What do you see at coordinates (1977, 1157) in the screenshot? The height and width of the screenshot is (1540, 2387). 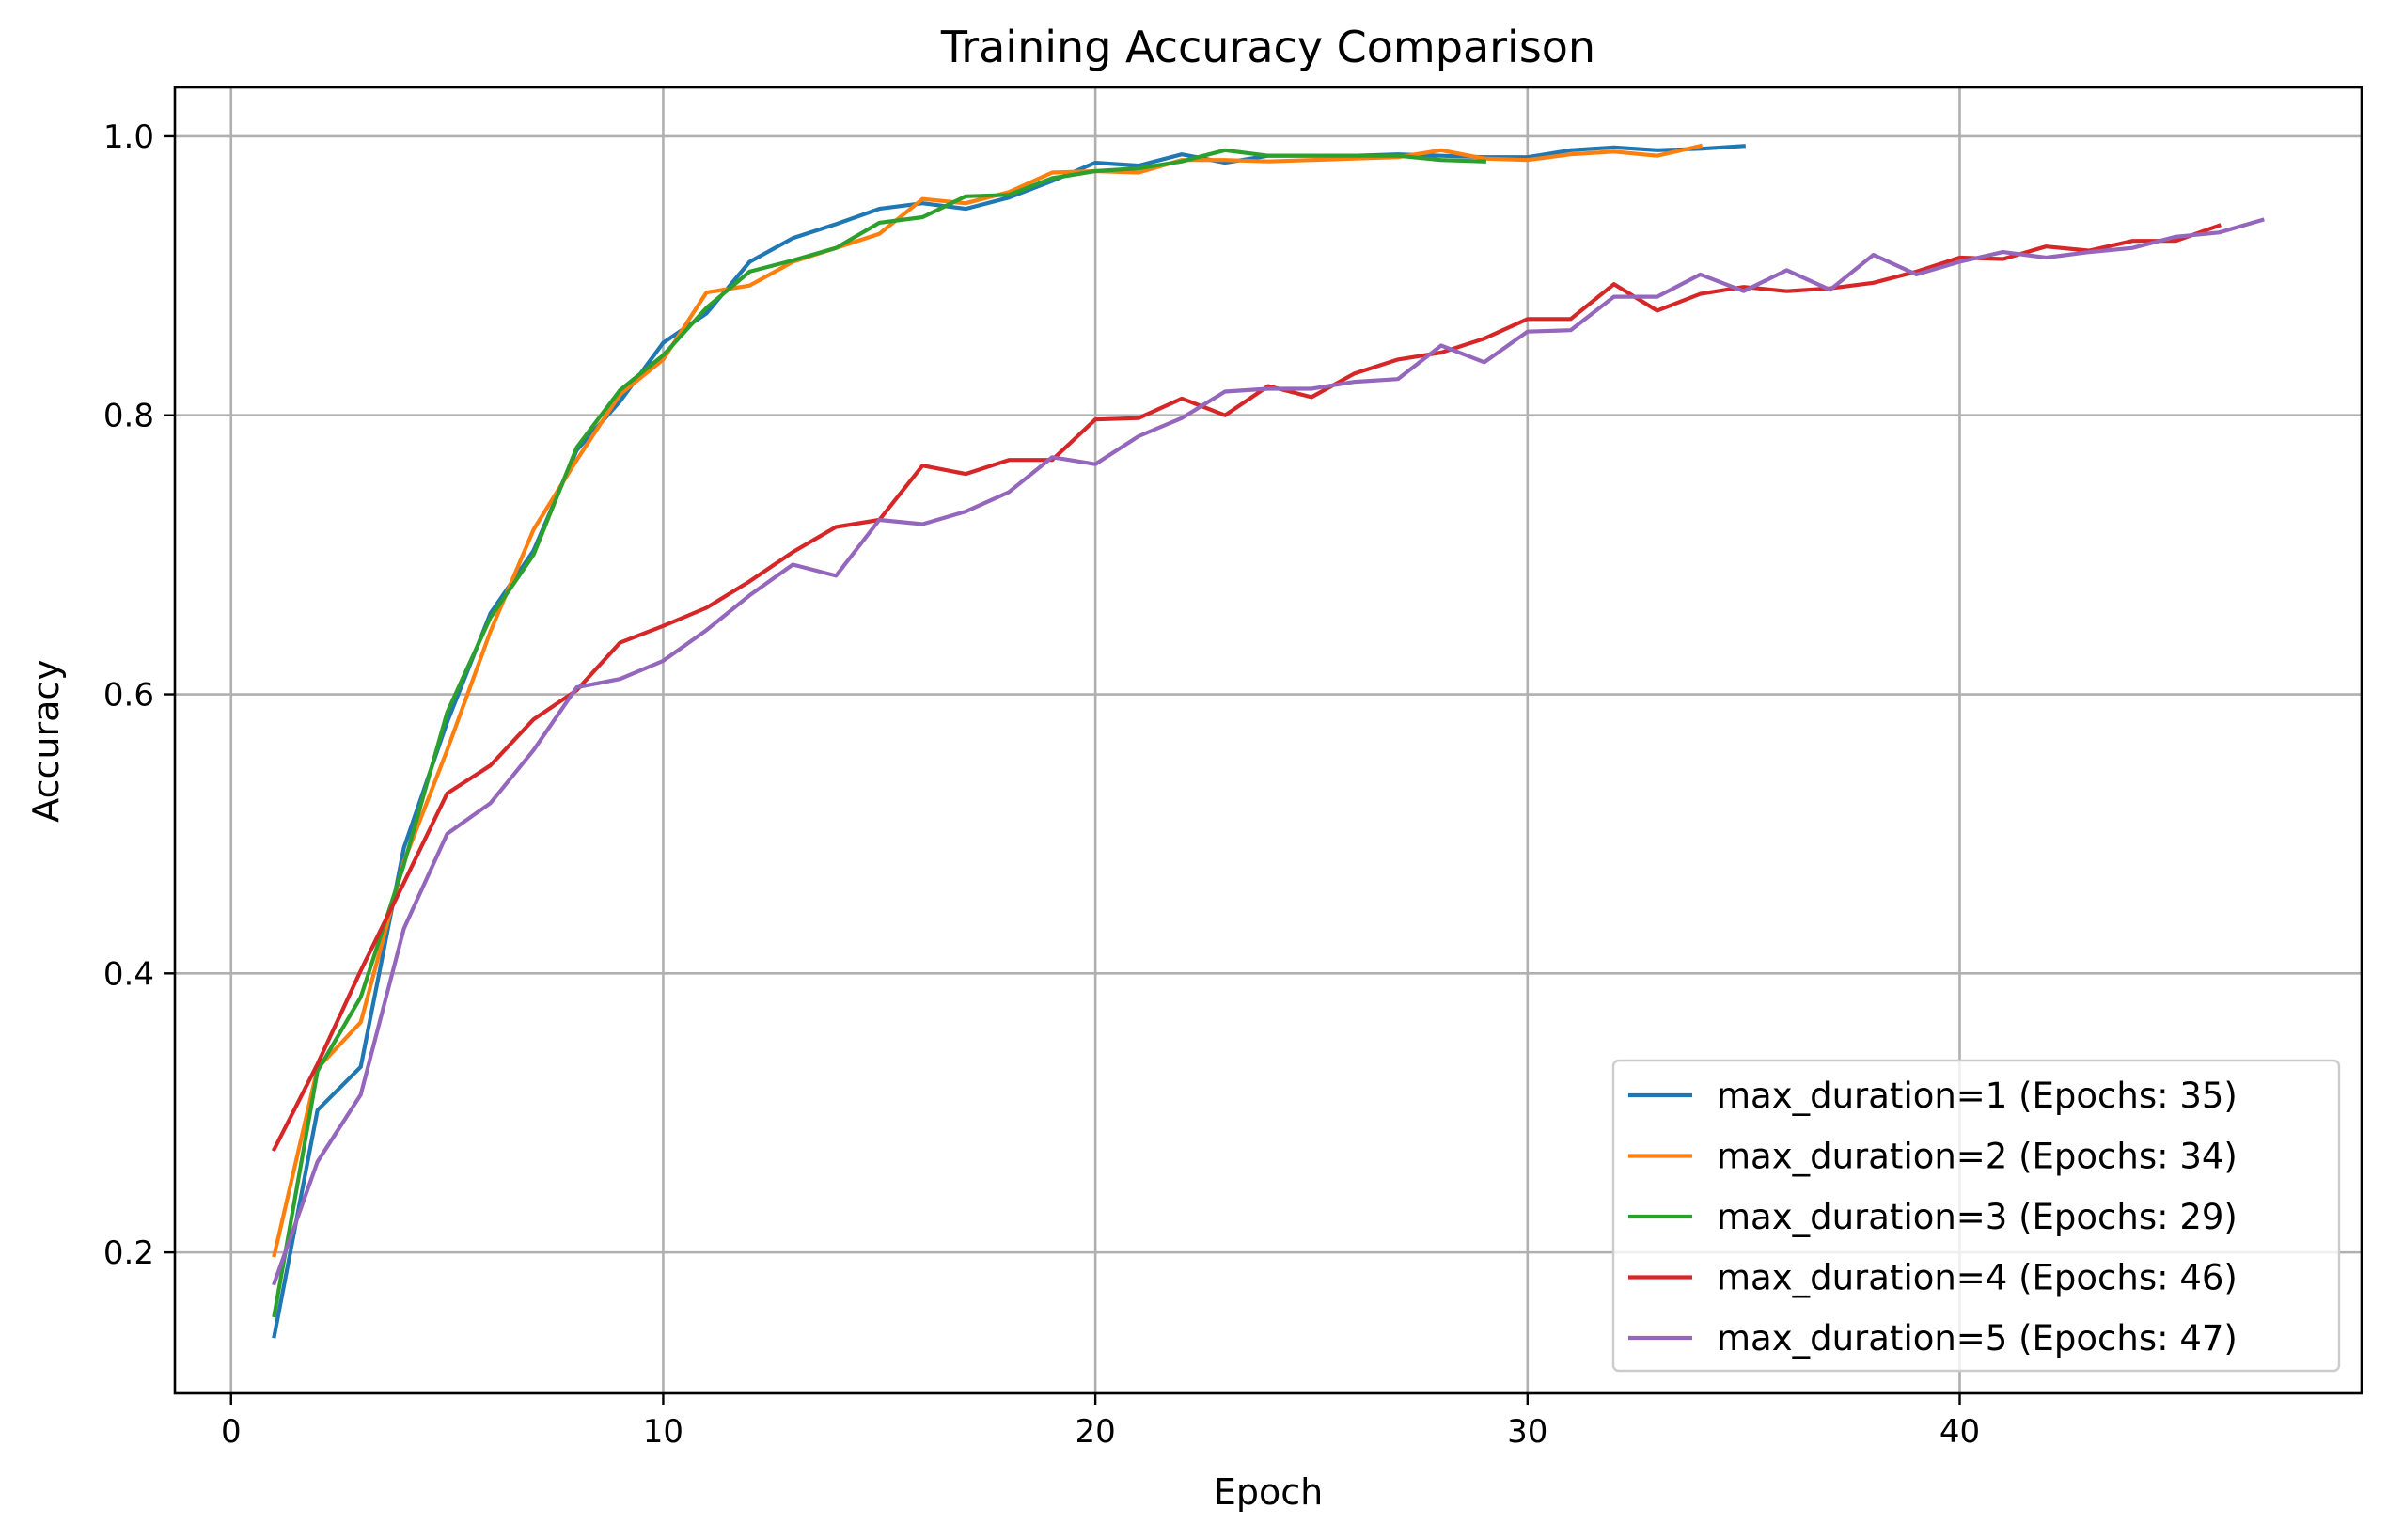 I see `legend-label-2: max_duration=2 (Epochs: 34)` at bounding box center [1977, 1157].